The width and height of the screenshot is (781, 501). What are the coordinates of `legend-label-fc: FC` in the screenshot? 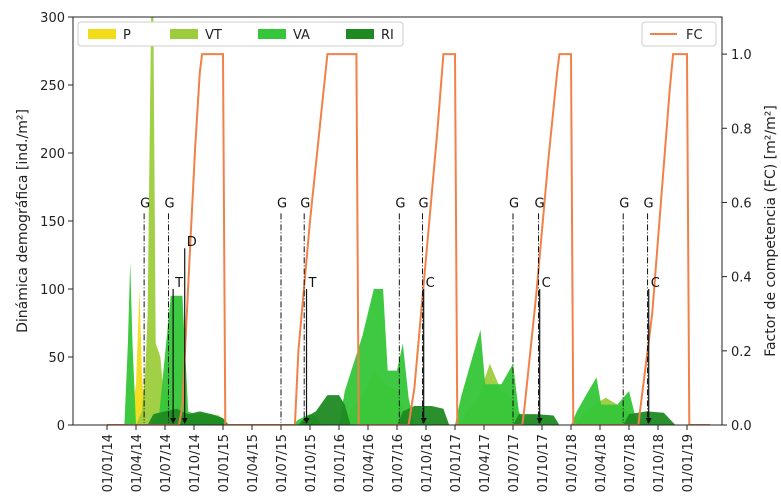 It's located at (694, 35).